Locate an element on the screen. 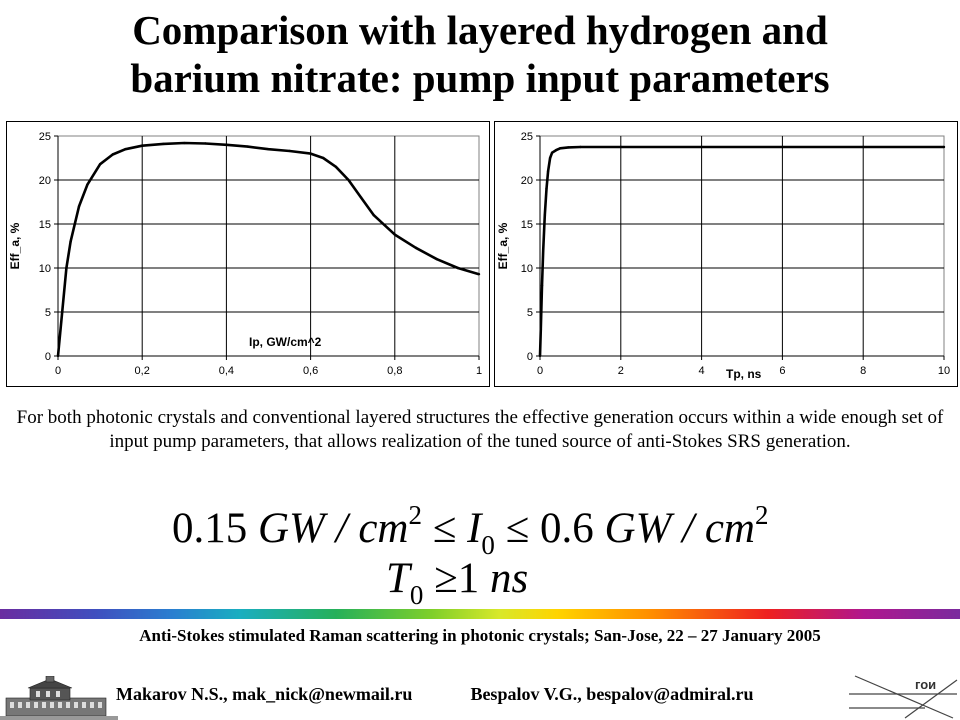 The image size is (960, 720). title-line-2: barium nitrate: pump input parameters is located at coordinates (480, 78).